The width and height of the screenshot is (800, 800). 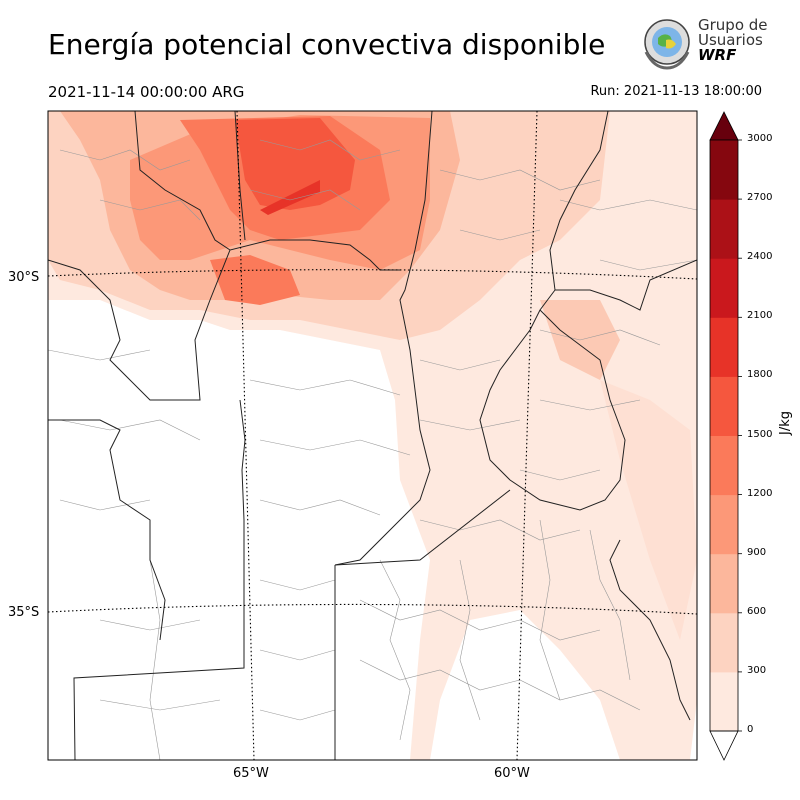 What do you see at coordinates (724, 745) in the screenshot?
I see `colorbar-under-arrow` at bounding box center [724, 745].